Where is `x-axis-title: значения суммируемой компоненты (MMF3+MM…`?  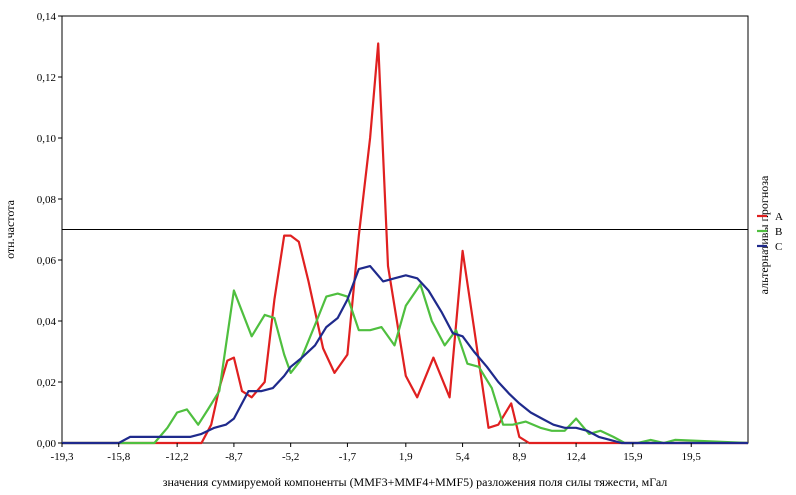 x-axis-title: значения суммируемой компоненты (MMF3+MM… is located at coordinates (415, 482).